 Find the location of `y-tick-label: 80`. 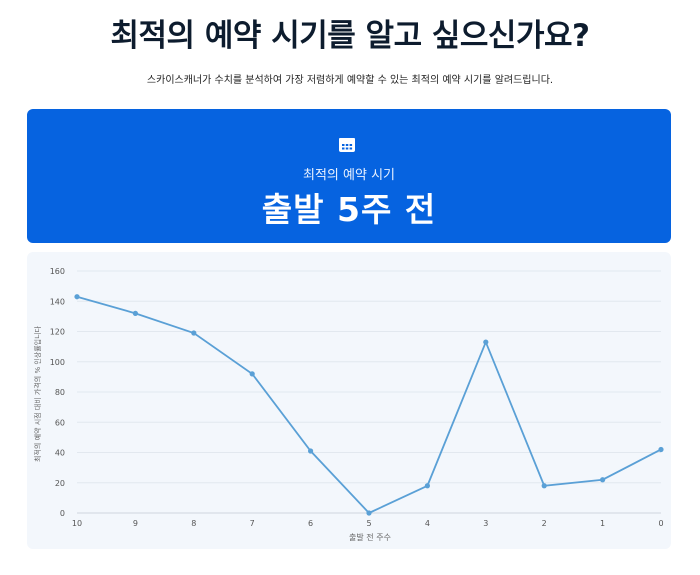

y-tick-label: 80 is located at coordinates (60, 392).